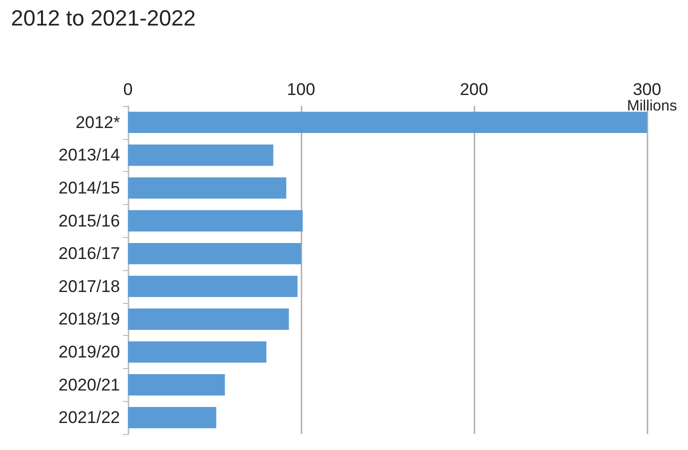  What do you see at coordinates (89, 418) in the screenshot?
I see `y-tick-label: 2021/22` at bounding box center [89, 418].